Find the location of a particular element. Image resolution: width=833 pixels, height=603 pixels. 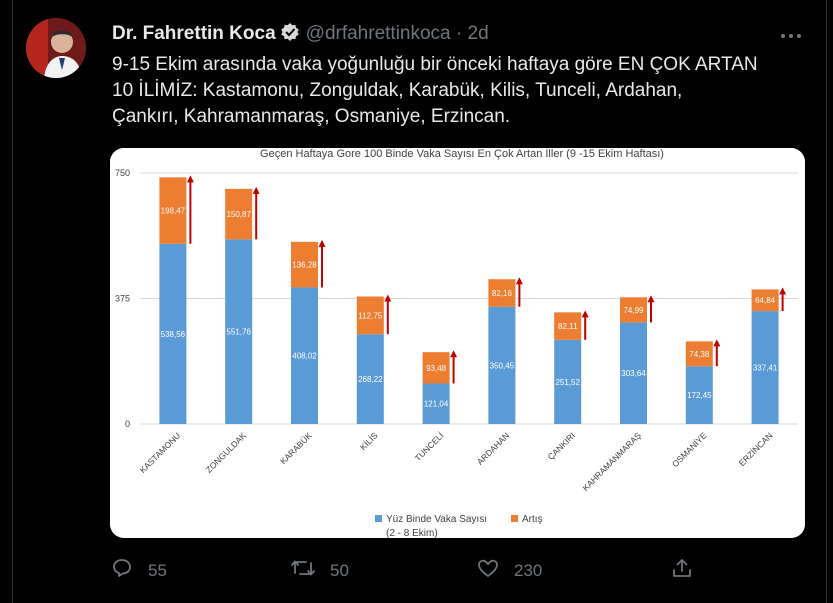

y-axis-ticks: 750 375 0 is located at coordinates (122, 298).